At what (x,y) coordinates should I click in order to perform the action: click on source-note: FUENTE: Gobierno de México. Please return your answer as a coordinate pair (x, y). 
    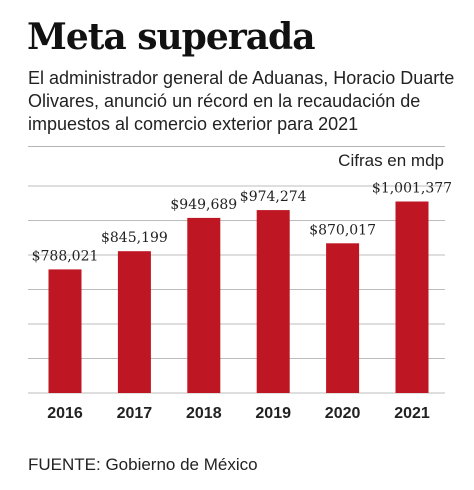
    Looking at the image, I should click on (143, 464).